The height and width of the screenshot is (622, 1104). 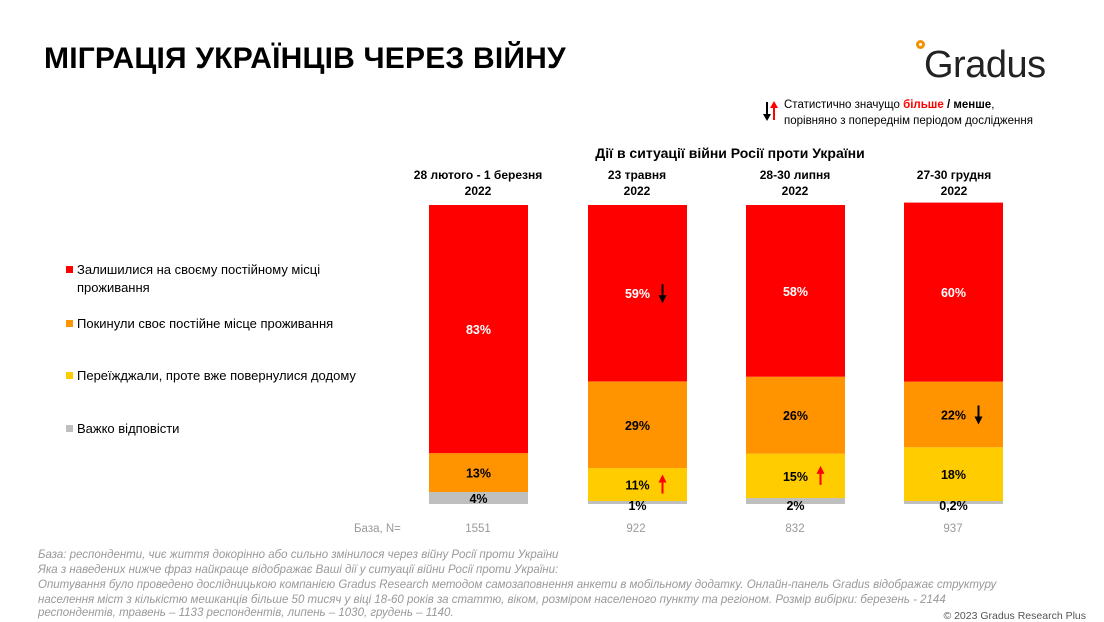 I want to click on base-n-2: 922, so click(x=636, y=529).